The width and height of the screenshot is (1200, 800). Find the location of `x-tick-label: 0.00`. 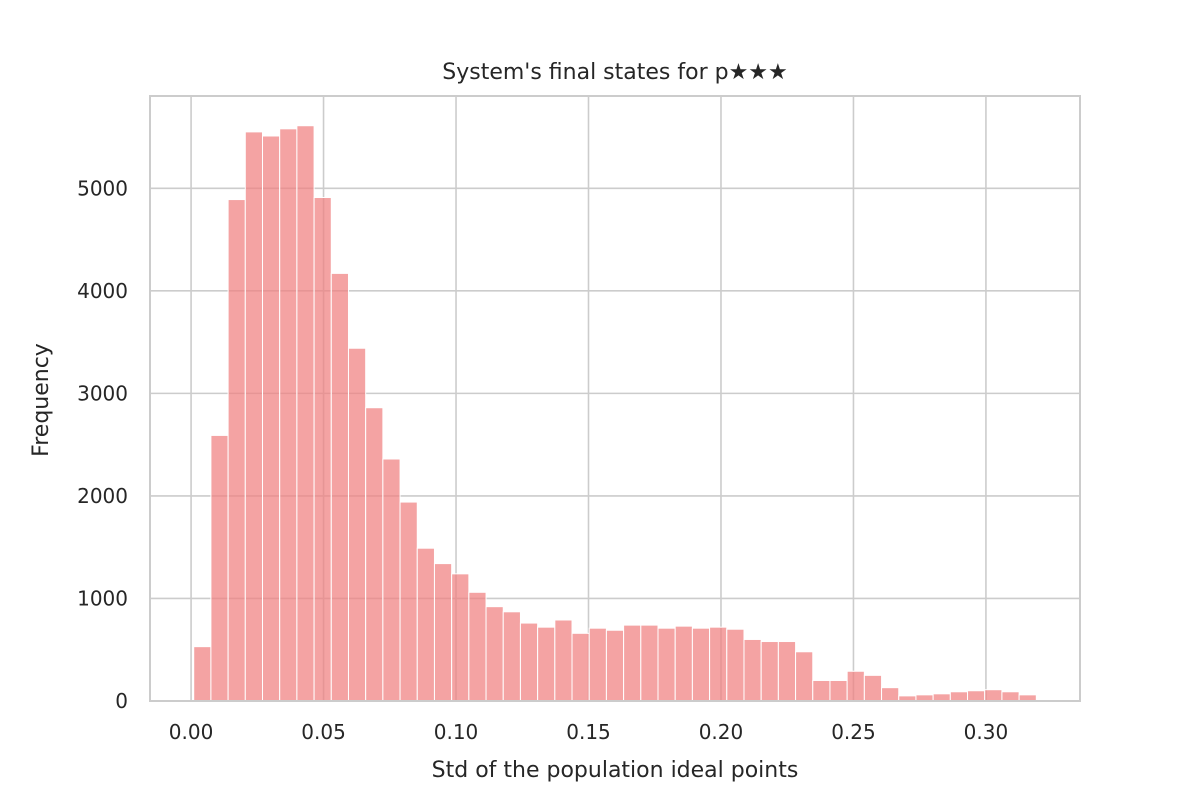

x-tick-label: 0.00 is located at coordinates (191, 732).